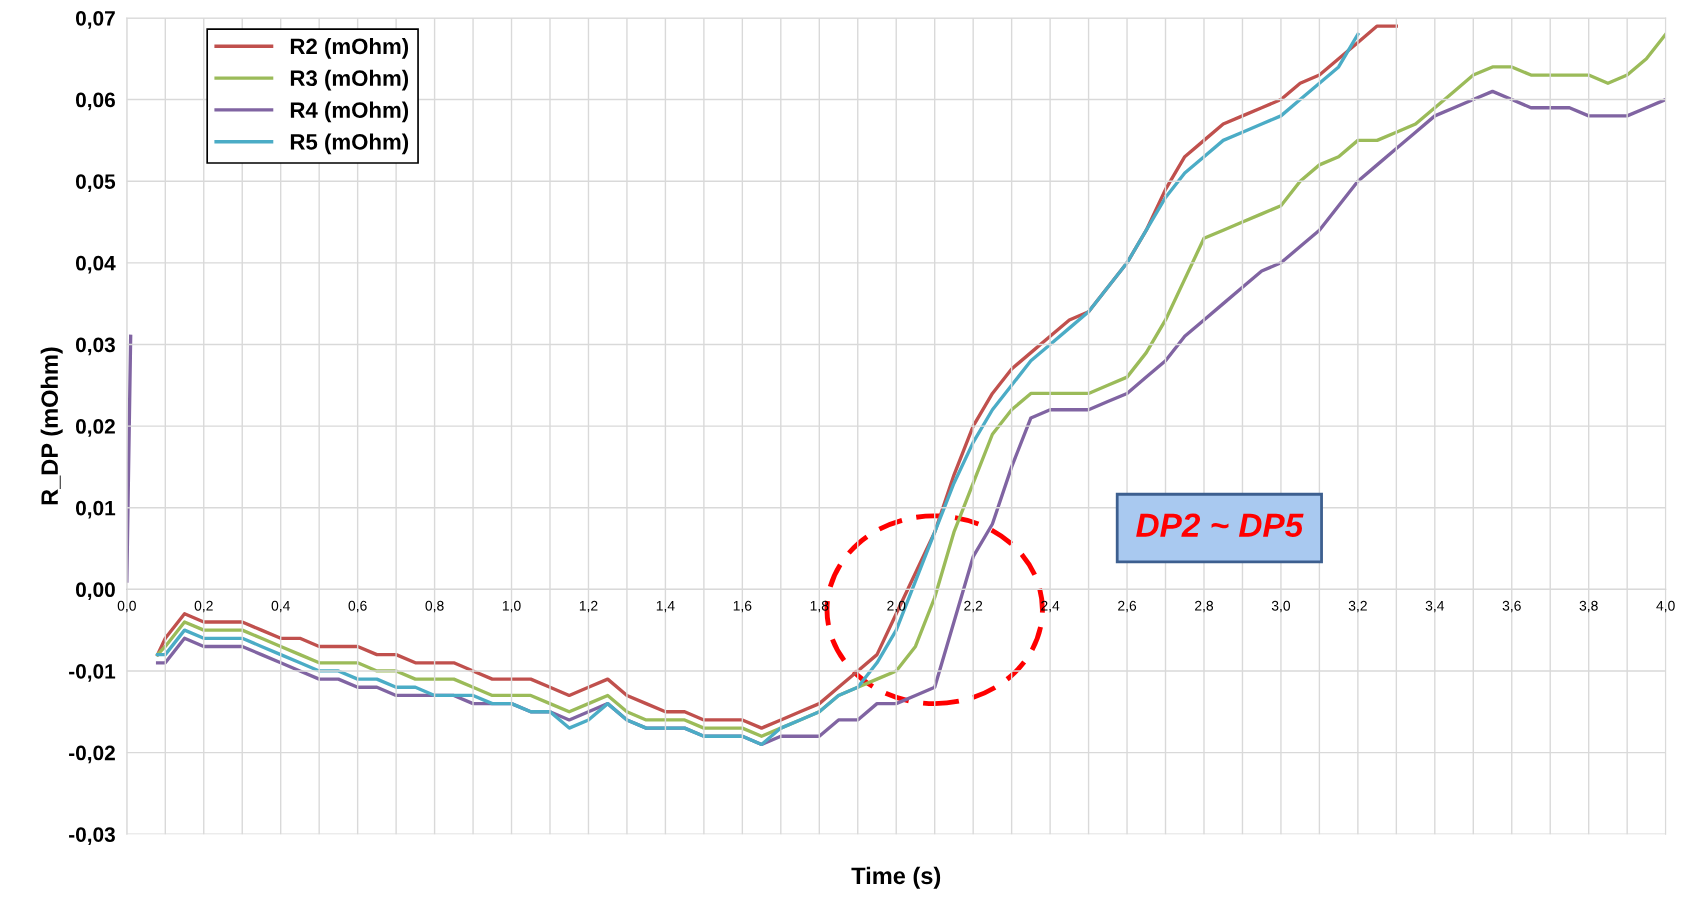  I want to click on x-tick-label: 0,4, so click(280, 606).